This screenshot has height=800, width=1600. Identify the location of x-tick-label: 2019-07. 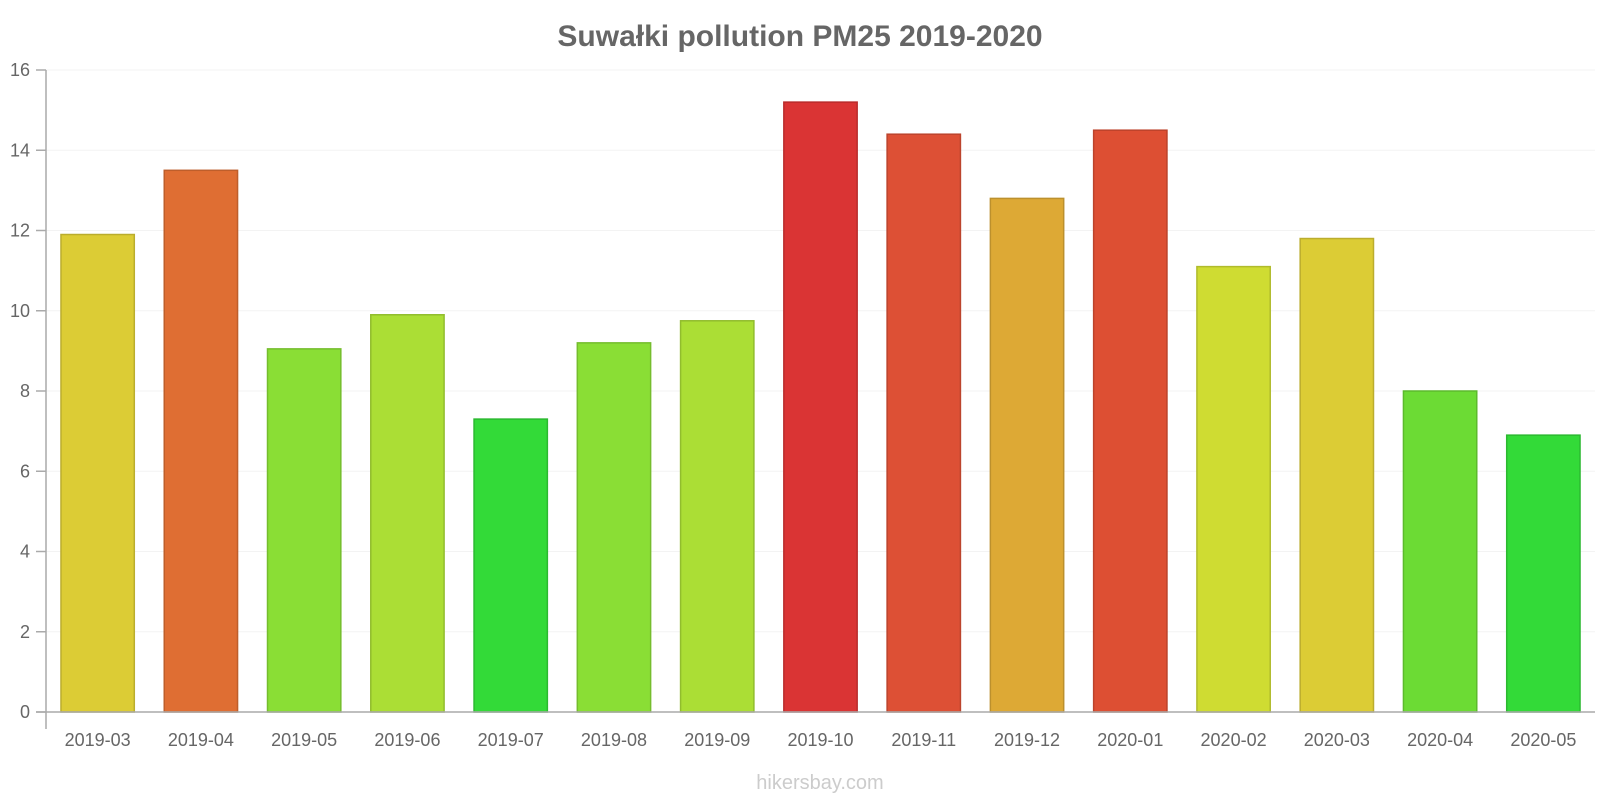
(511, 740).